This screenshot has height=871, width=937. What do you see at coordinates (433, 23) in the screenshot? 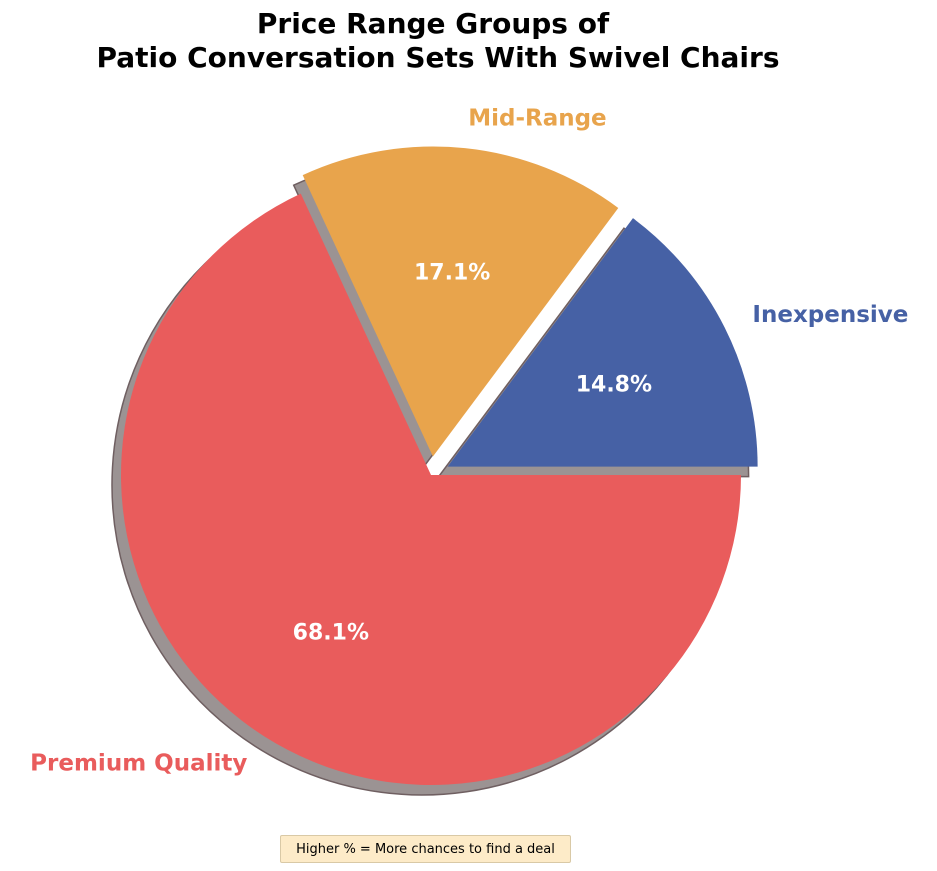
I see `chart-title-line-1: Price Range Groups of` at bounding box center [433, 23].